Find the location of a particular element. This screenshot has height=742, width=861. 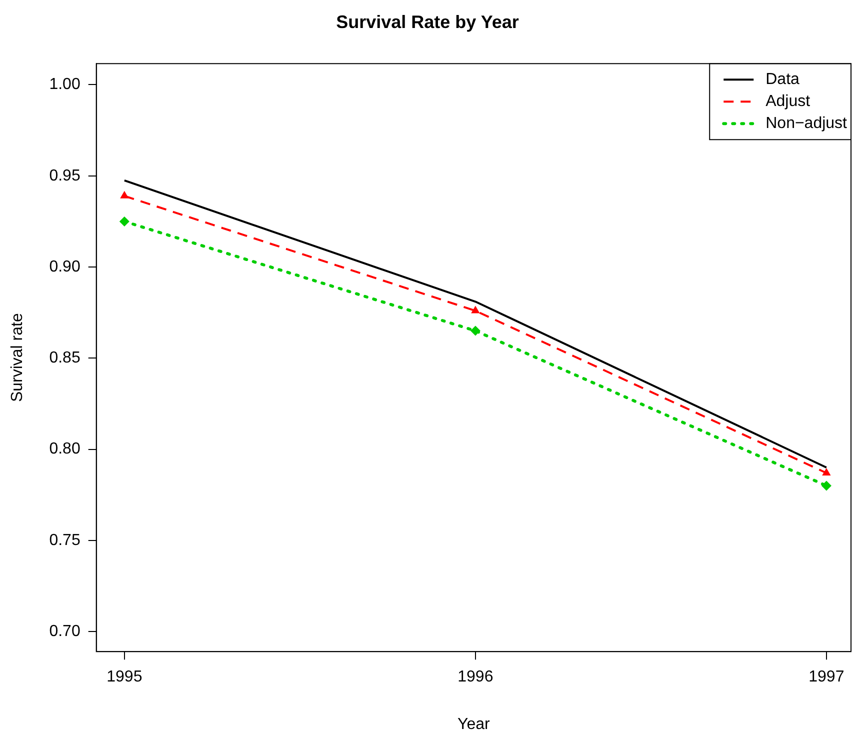

y-tick-label: 0.70 is located at coordinates (64, 631).